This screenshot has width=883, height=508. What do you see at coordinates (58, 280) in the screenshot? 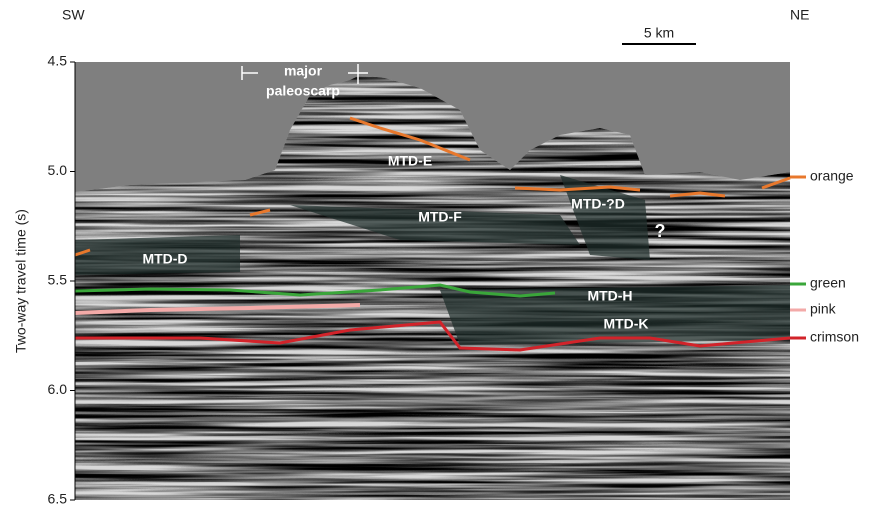
I see `y-tick-label: 5.5` at bounding box center [58, 280].